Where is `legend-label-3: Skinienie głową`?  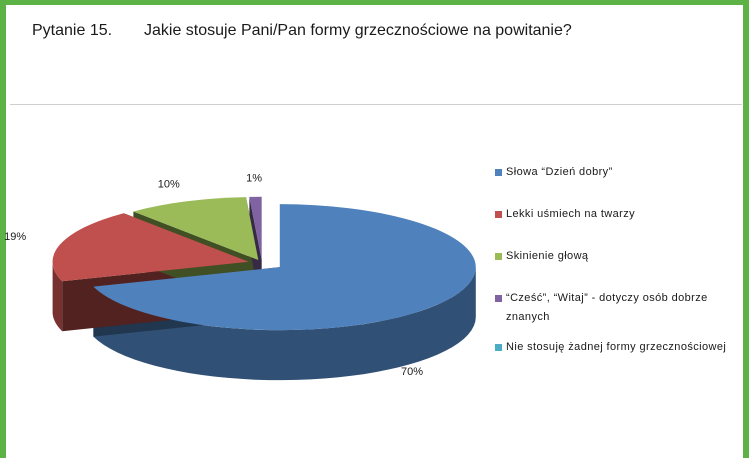
legend-label-3: Skinienie głową is located at coordinates (547, 256).